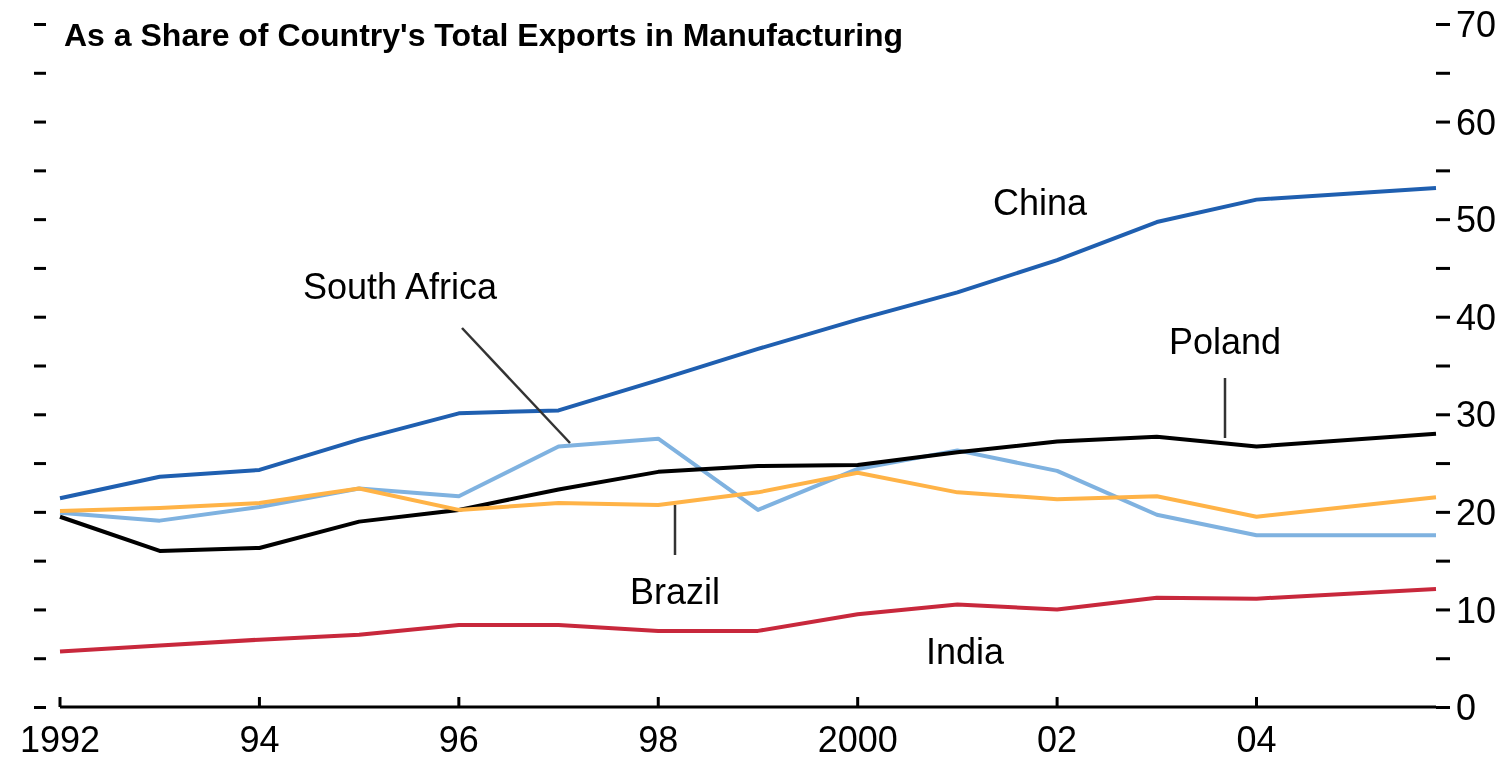 The width and height of the screenshot is (1502, 759). What do you see at coordinates (965, 651) in the screenshot?
I see `series-label: India` at bounding box center [965, 651].